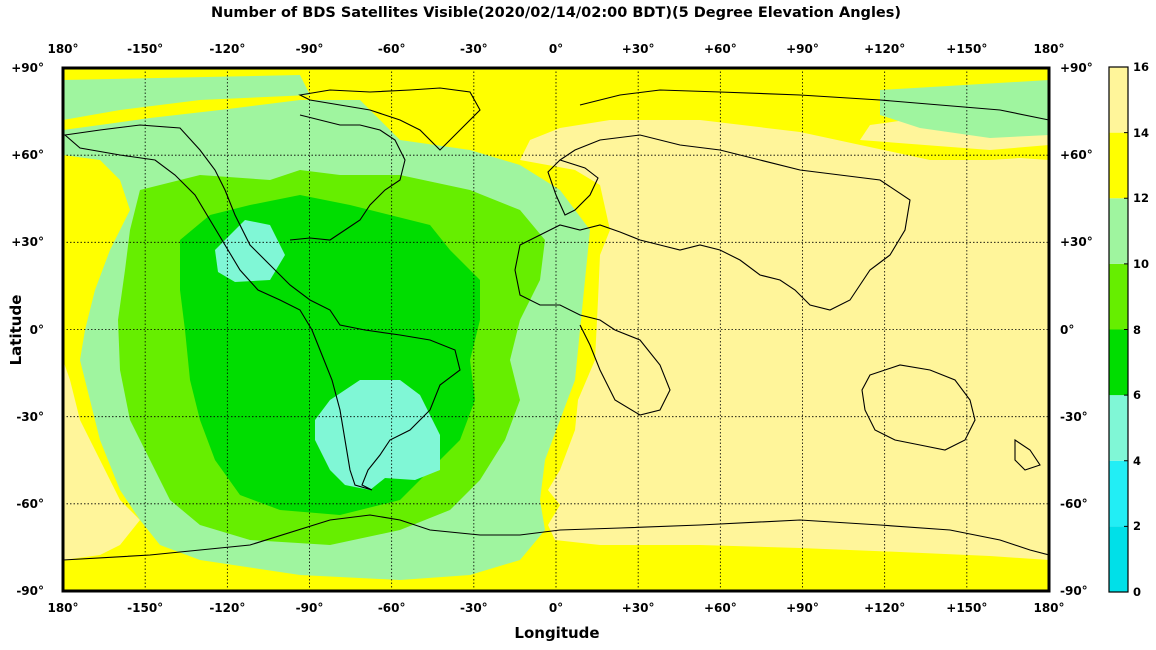  Describe the element at coordinates (227, 49) in the screenshot. I see `lon-tick-top: -120°` at that location.